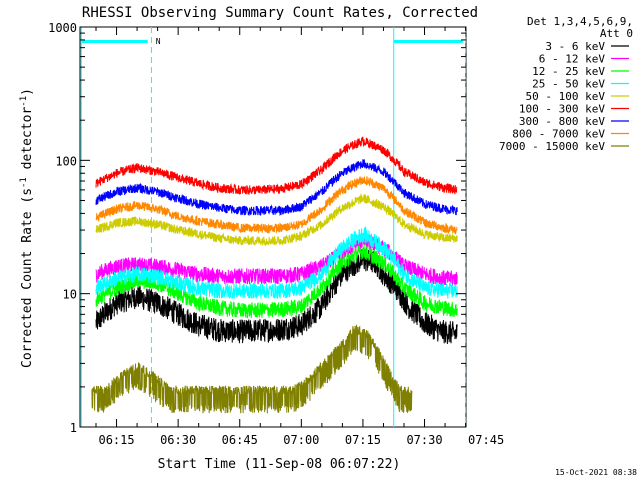  I want to click on y-tick-label: 100, so click(66, 161).